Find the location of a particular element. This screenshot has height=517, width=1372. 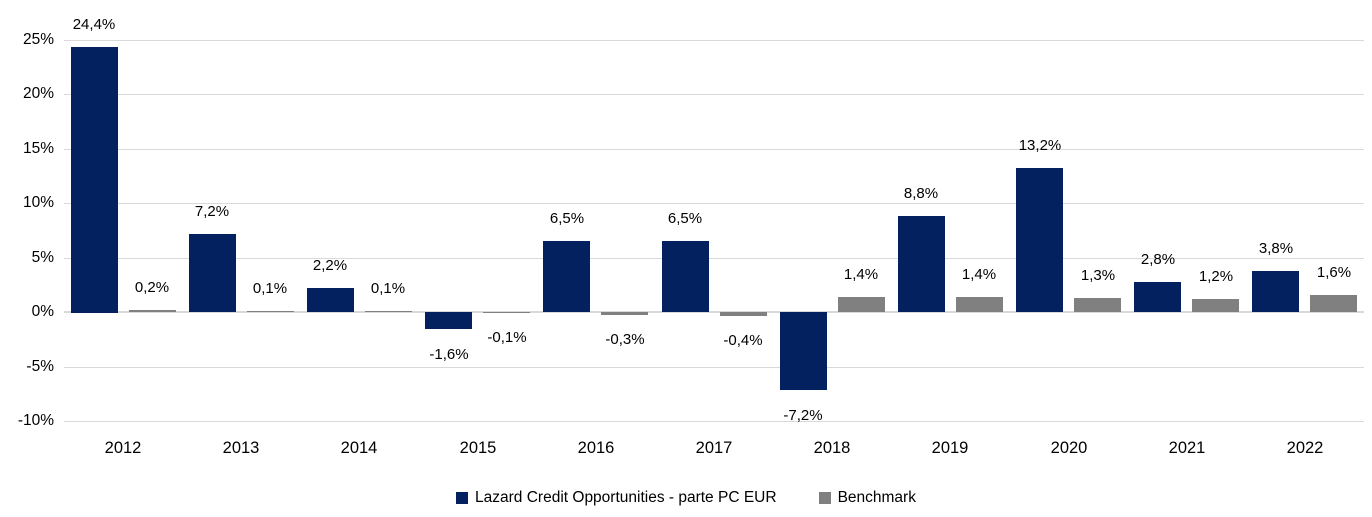

y-axis-tick-label: -5% is located at coordinates (40, 366).